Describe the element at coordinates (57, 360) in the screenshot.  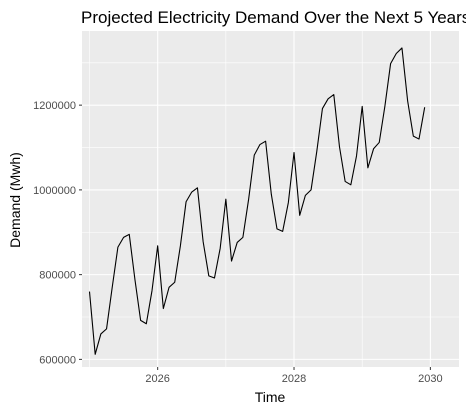
I see `y-tick-label: 600000` at that location.